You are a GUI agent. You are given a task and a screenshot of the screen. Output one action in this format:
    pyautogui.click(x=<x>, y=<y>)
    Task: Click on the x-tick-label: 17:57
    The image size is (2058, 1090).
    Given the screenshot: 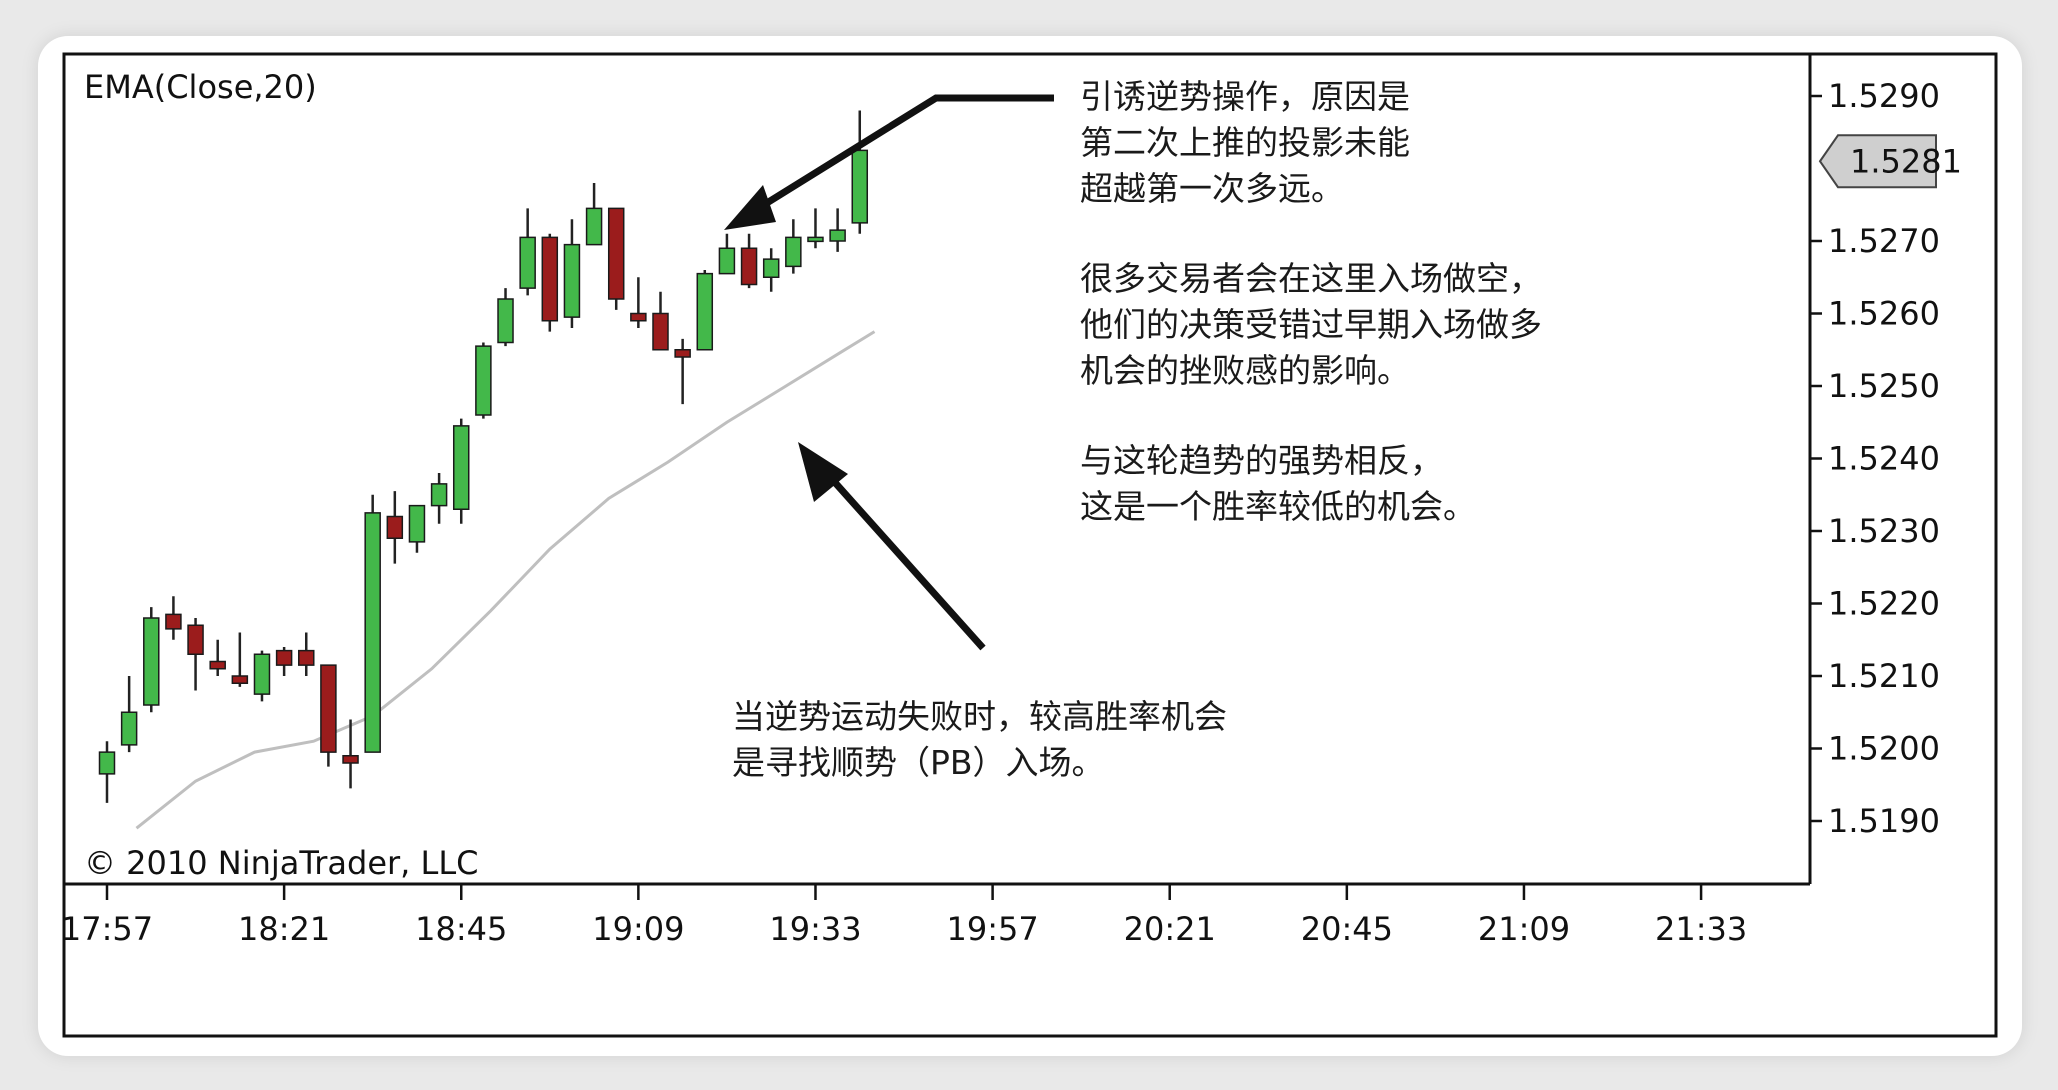 What is the action you would take?
    pyautogui.click(x=107, y=929)
    